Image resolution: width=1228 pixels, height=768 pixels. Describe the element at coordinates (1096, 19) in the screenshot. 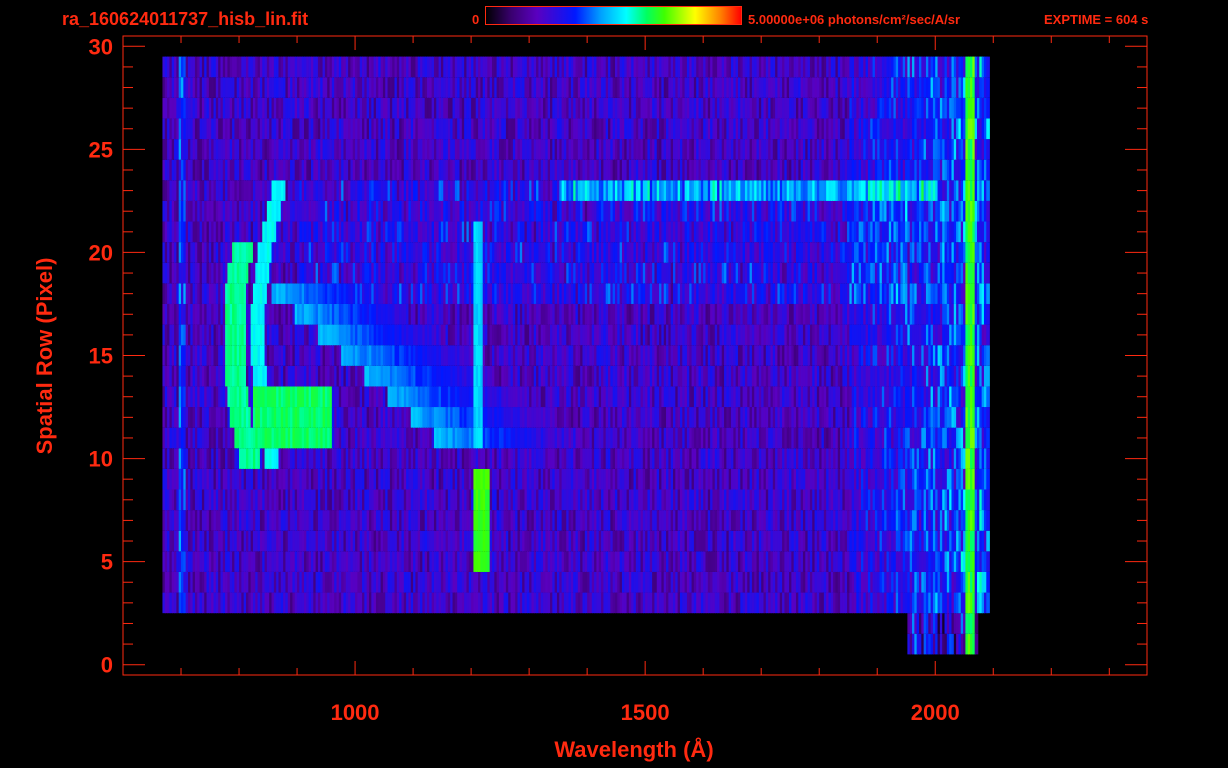

I see `exptime-label: EXPTIME = 604 s` at that location.